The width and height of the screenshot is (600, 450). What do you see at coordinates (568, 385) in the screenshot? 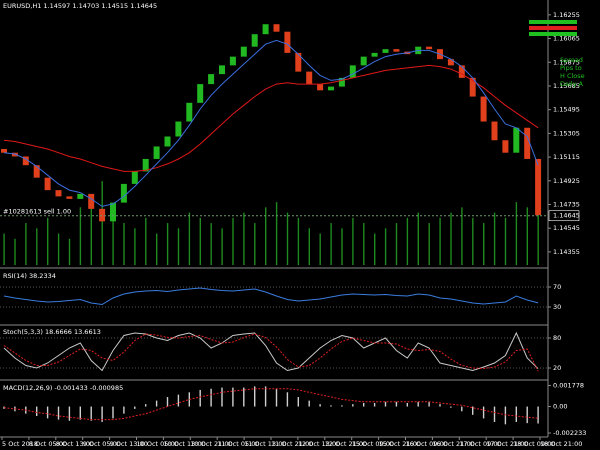
I see `y-tick-label: 0.001778` at bounding box center [568, 385].